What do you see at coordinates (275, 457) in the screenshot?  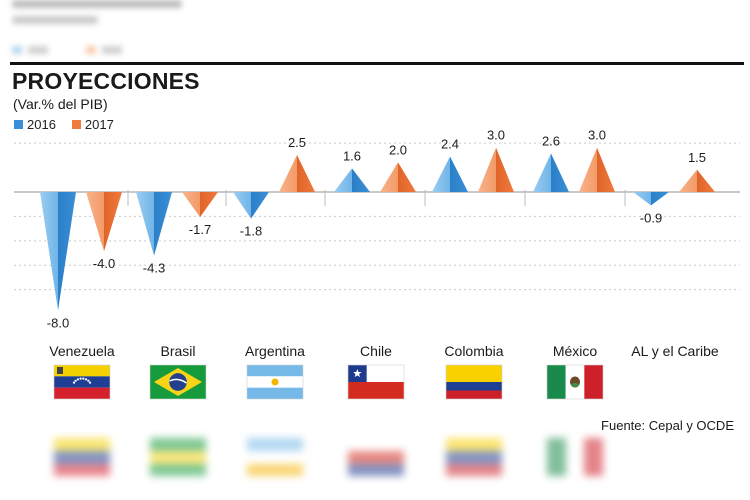 I see `faded-argentina-flag-icon` at bounding box center [275, 457].